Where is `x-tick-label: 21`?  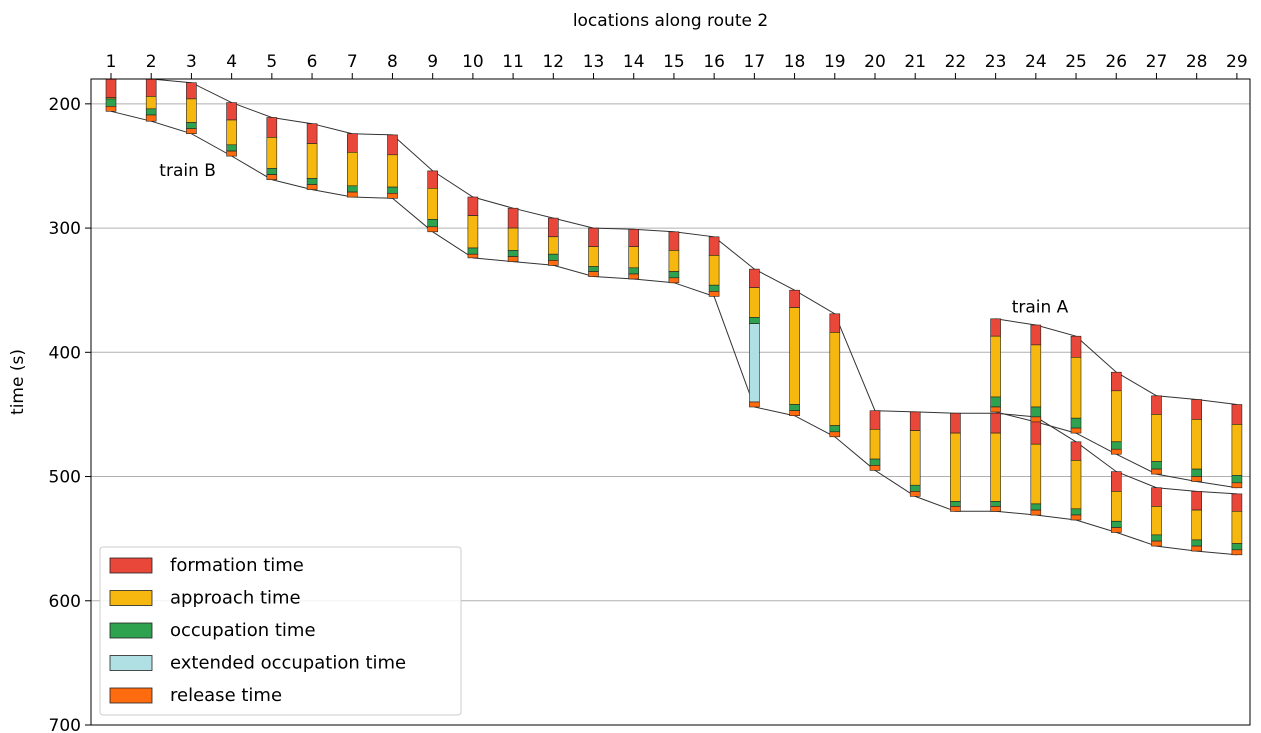
x-tick-label: 21 is located at coordinates (915, 62).